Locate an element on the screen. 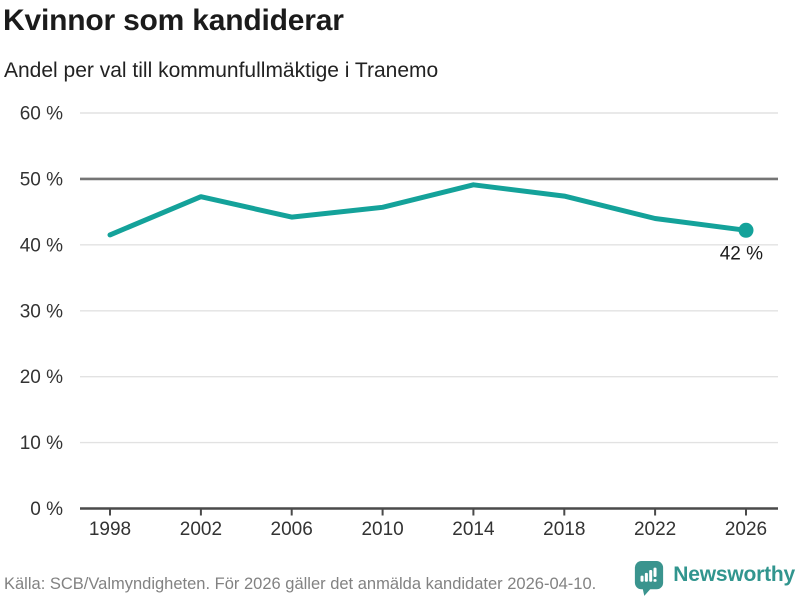 This screenshot has width=800, height=600. newsworthy-wordmark: Newsworthy is located at coordinates (734, 574).